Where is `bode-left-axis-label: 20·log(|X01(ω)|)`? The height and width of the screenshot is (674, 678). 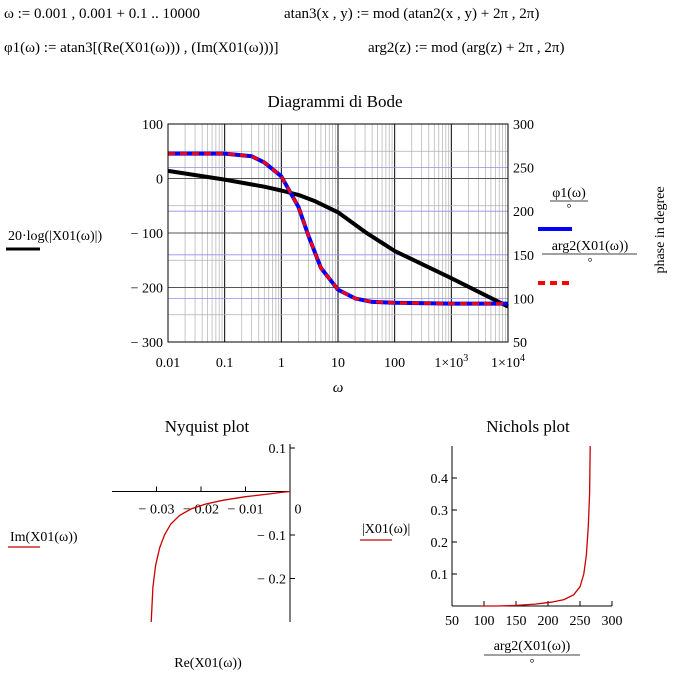
bode-left-axis-label: 20·log(|X01(ω)|) is located at coordinates (55, 236).